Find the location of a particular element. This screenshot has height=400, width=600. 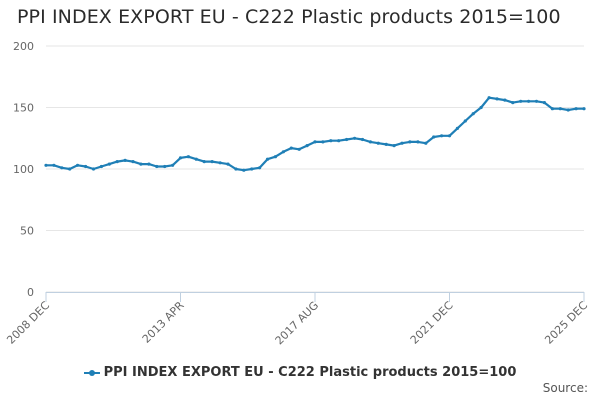

x-axis: 2008 DEC 2013 APR 2017 AUG 2021 DEC 2025 DEC is located at coordinates (297, 319).